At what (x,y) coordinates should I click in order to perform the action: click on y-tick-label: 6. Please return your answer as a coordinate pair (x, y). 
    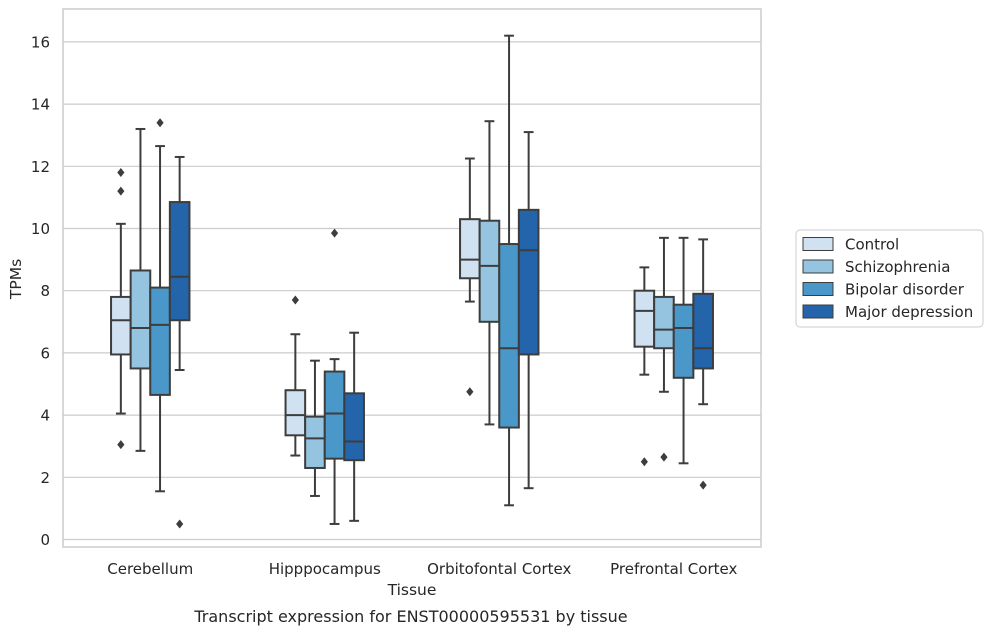
    Looking at the image, I should click on (45, 353).